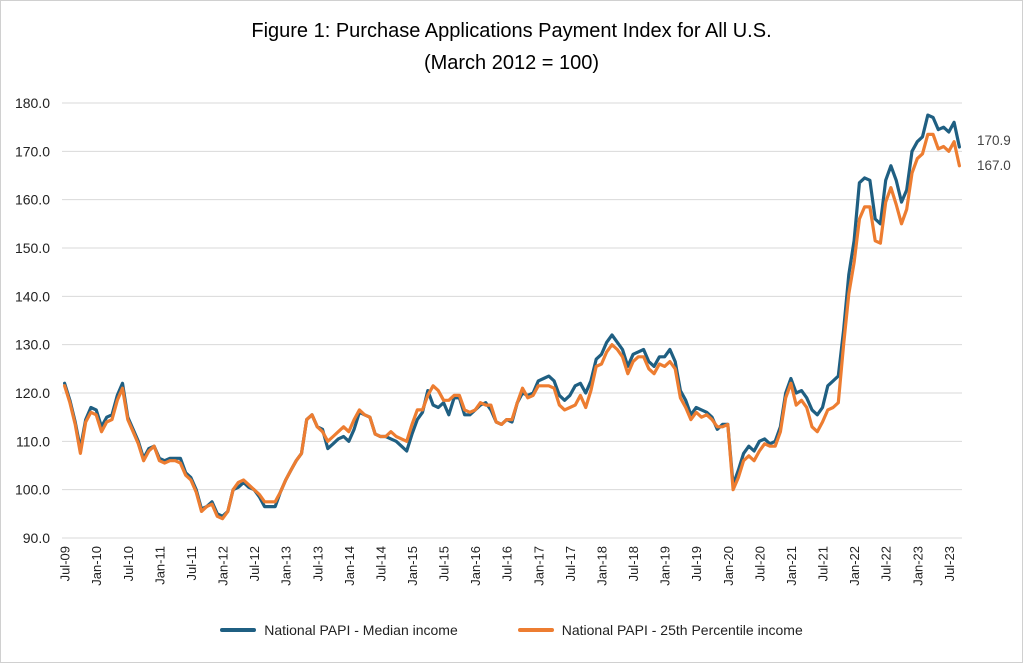 Image resolution: width=1023 pixels, height=663 pixels. Describe the element at coordinates (32, 490) in the screenshot. I see `y-tick-label: 100.0` at that location.